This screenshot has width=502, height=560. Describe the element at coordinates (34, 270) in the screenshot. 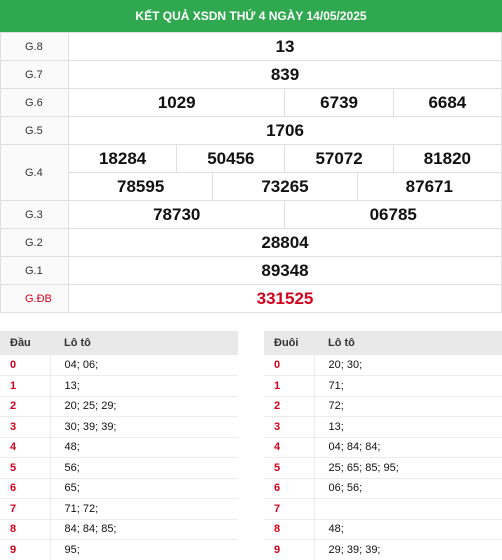

I see `prize-label: G.1` at that location.